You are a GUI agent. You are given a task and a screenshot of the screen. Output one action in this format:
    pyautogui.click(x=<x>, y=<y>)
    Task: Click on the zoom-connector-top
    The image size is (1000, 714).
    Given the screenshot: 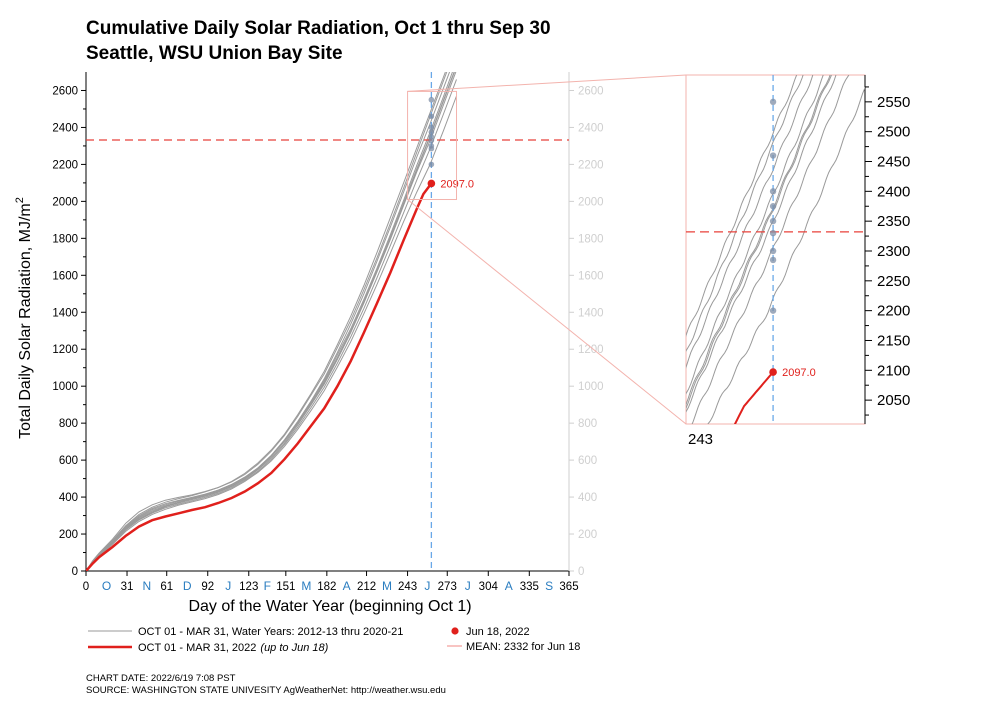 What is the action you would take?
    pyautogui.click(x=547, y=83)
    